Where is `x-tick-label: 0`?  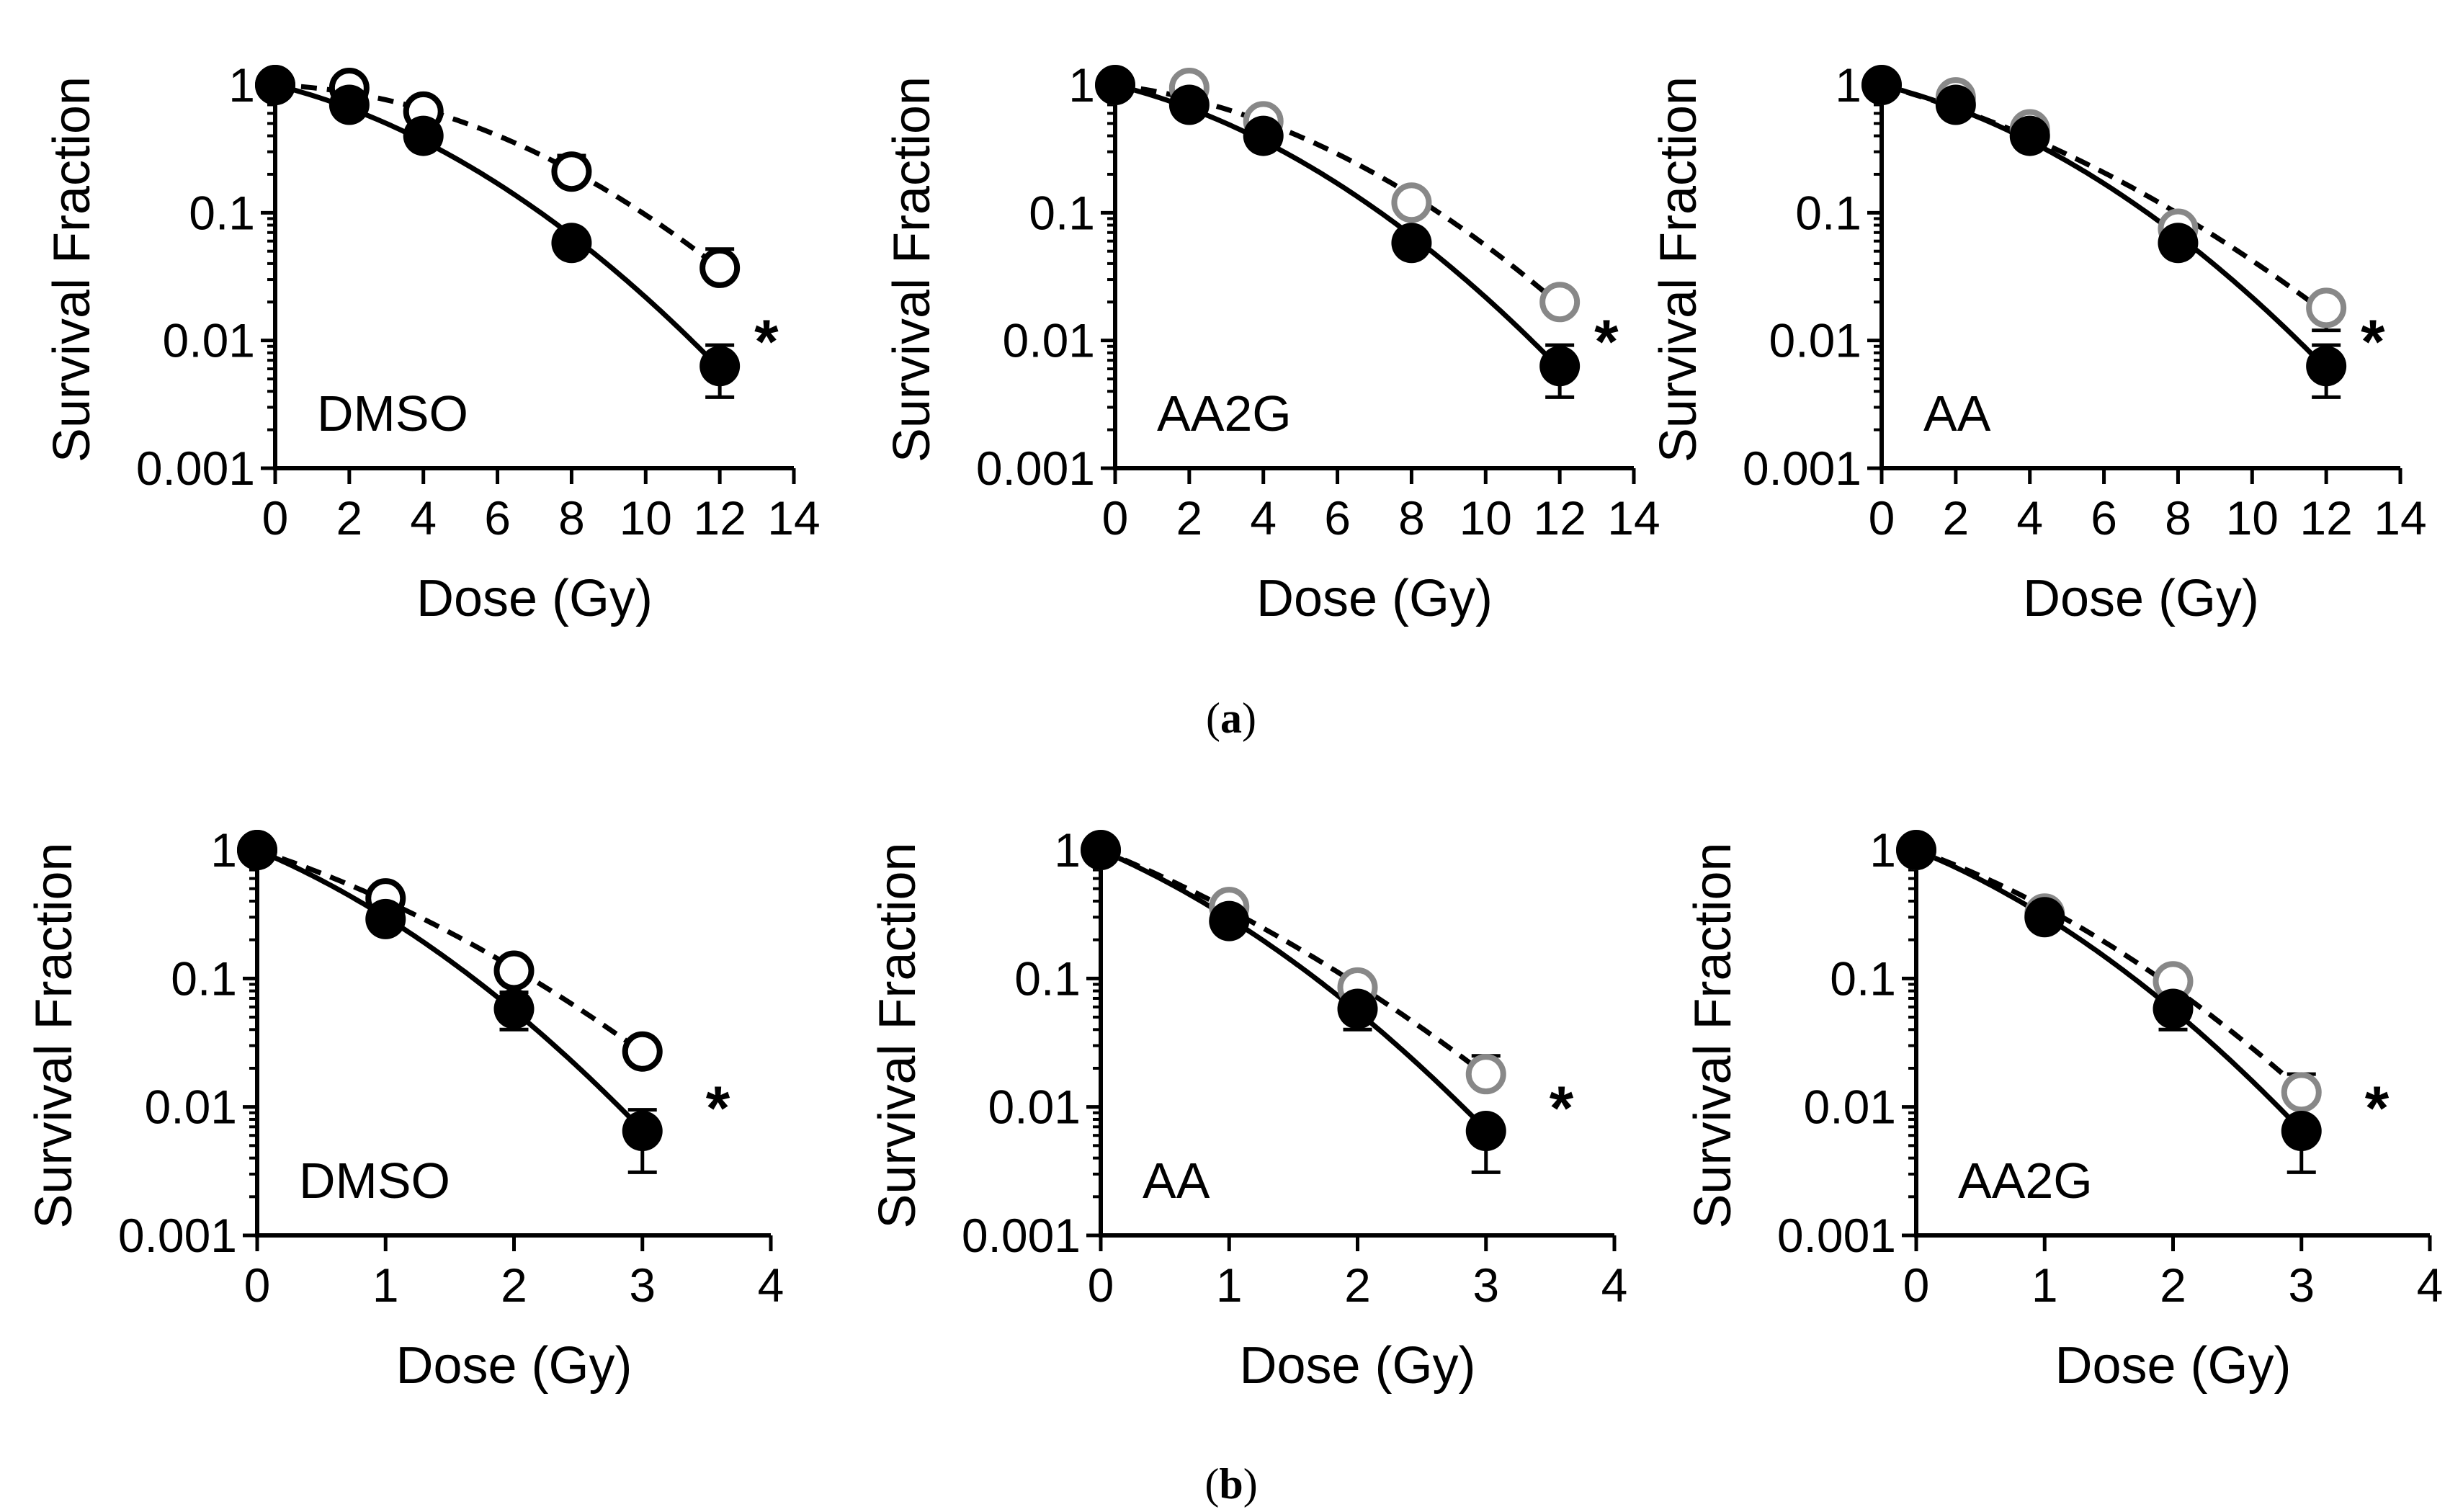 x-tick-label: 0 is located at coordinates (257, 1285).